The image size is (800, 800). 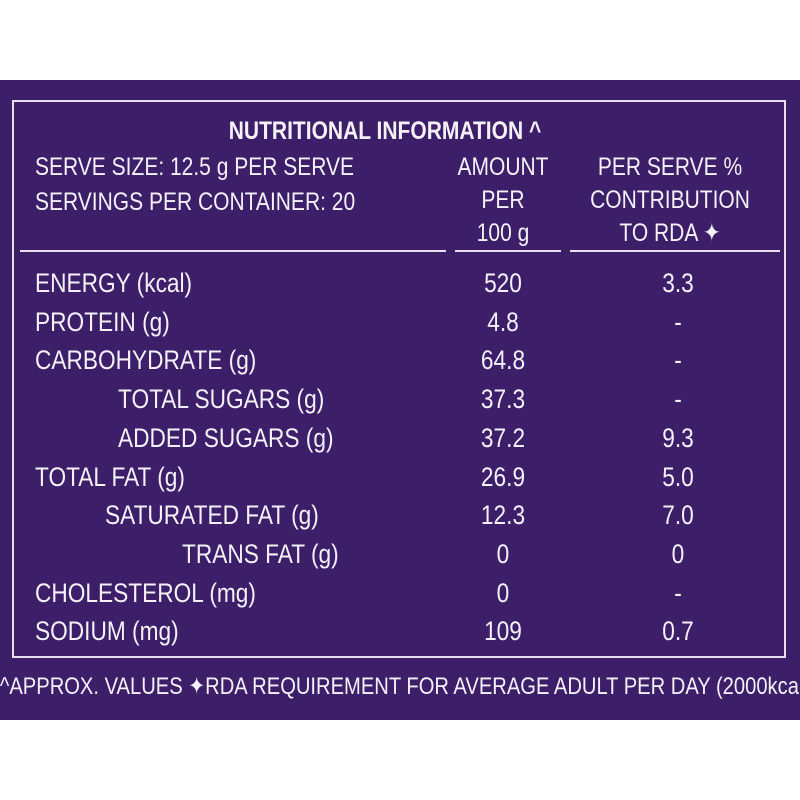 What do you see at coordinates (102, 321) in the screenshot?
I see `nutrient: PROTEIN (g)` at bounding box center [102, 321].